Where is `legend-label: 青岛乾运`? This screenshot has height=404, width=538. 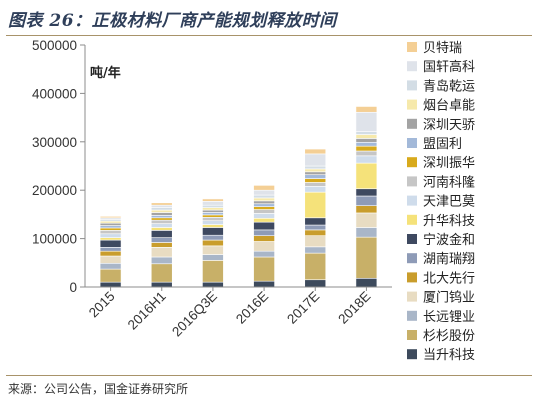 legend-label: 青岛乾运 is located at coordinates (449, 86).